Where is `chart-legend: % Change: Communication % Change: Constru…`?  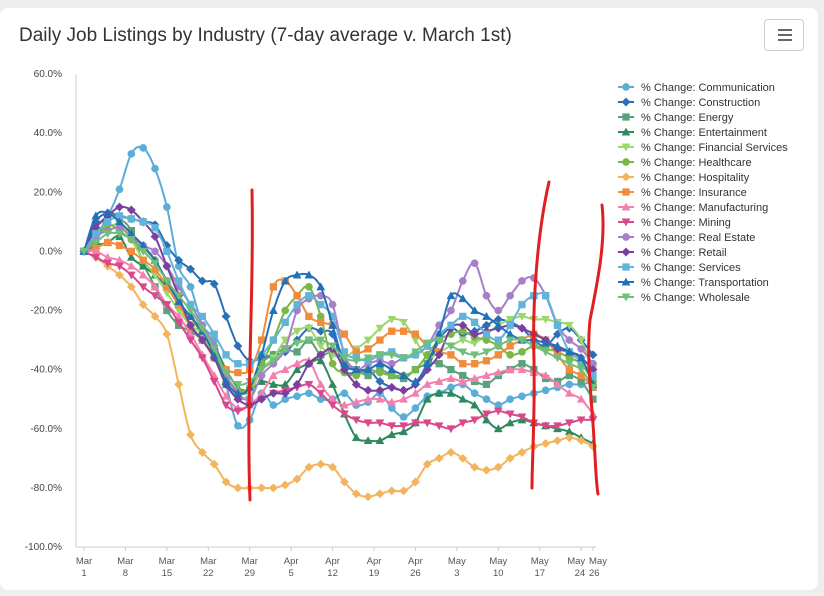
chart-legend: % Change: Communication % Change: Constru… is located at coordinates (703, 193).